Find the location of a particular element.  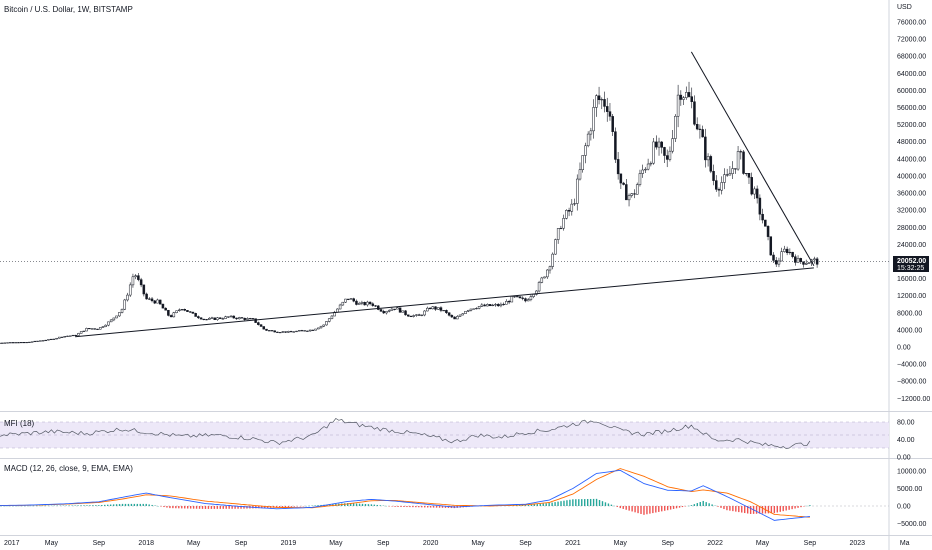

price-tick-label: 8000.00 is located at coordinates (909, 313).